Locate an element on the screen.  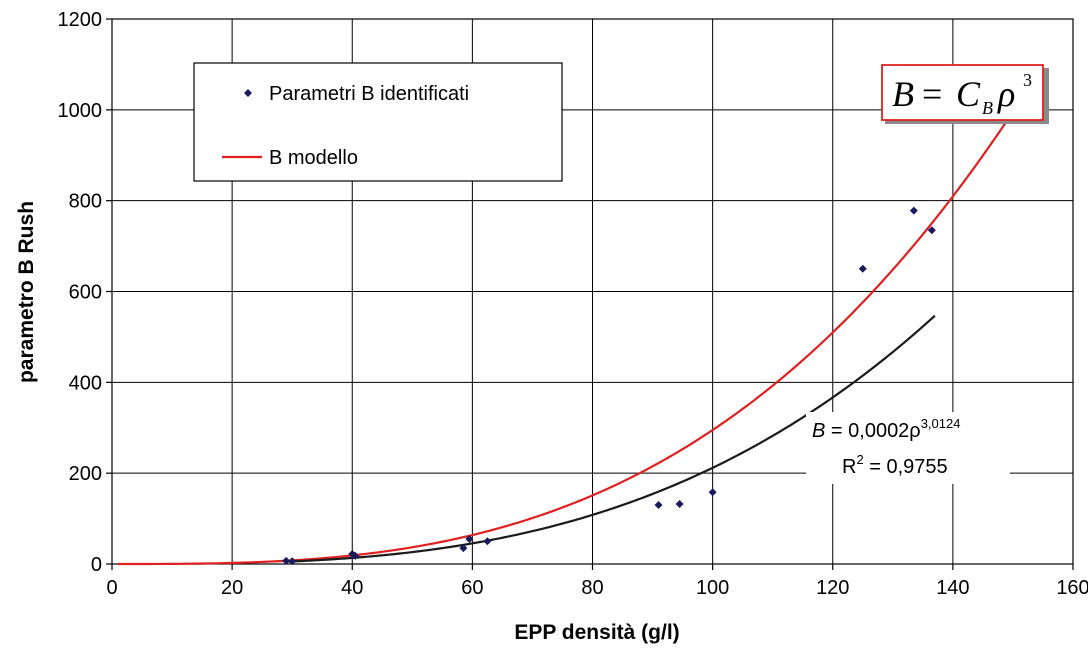
x-axis-ticks: 0 20 40 60 80 100 120 140 160 is located at coordinates (597, 581).